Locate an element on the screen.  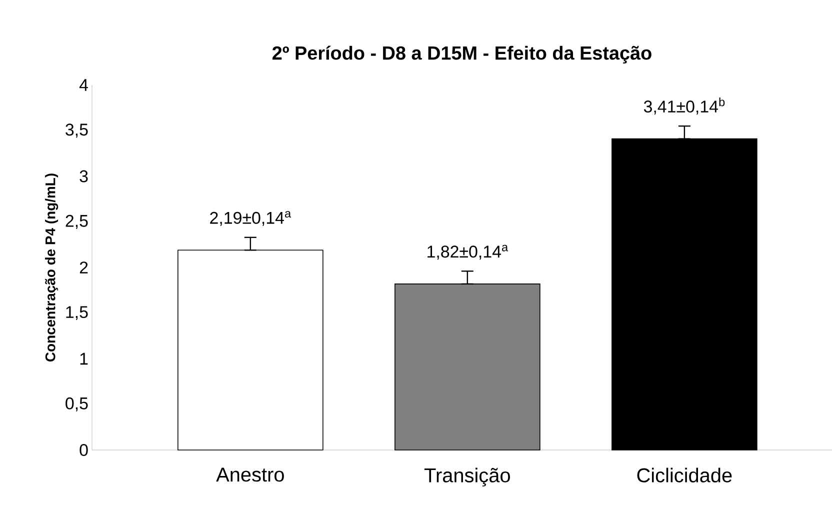
chart-title: 2º Período - D8 a D15M - Efeito da Estação is located at coordinates (462, 55).